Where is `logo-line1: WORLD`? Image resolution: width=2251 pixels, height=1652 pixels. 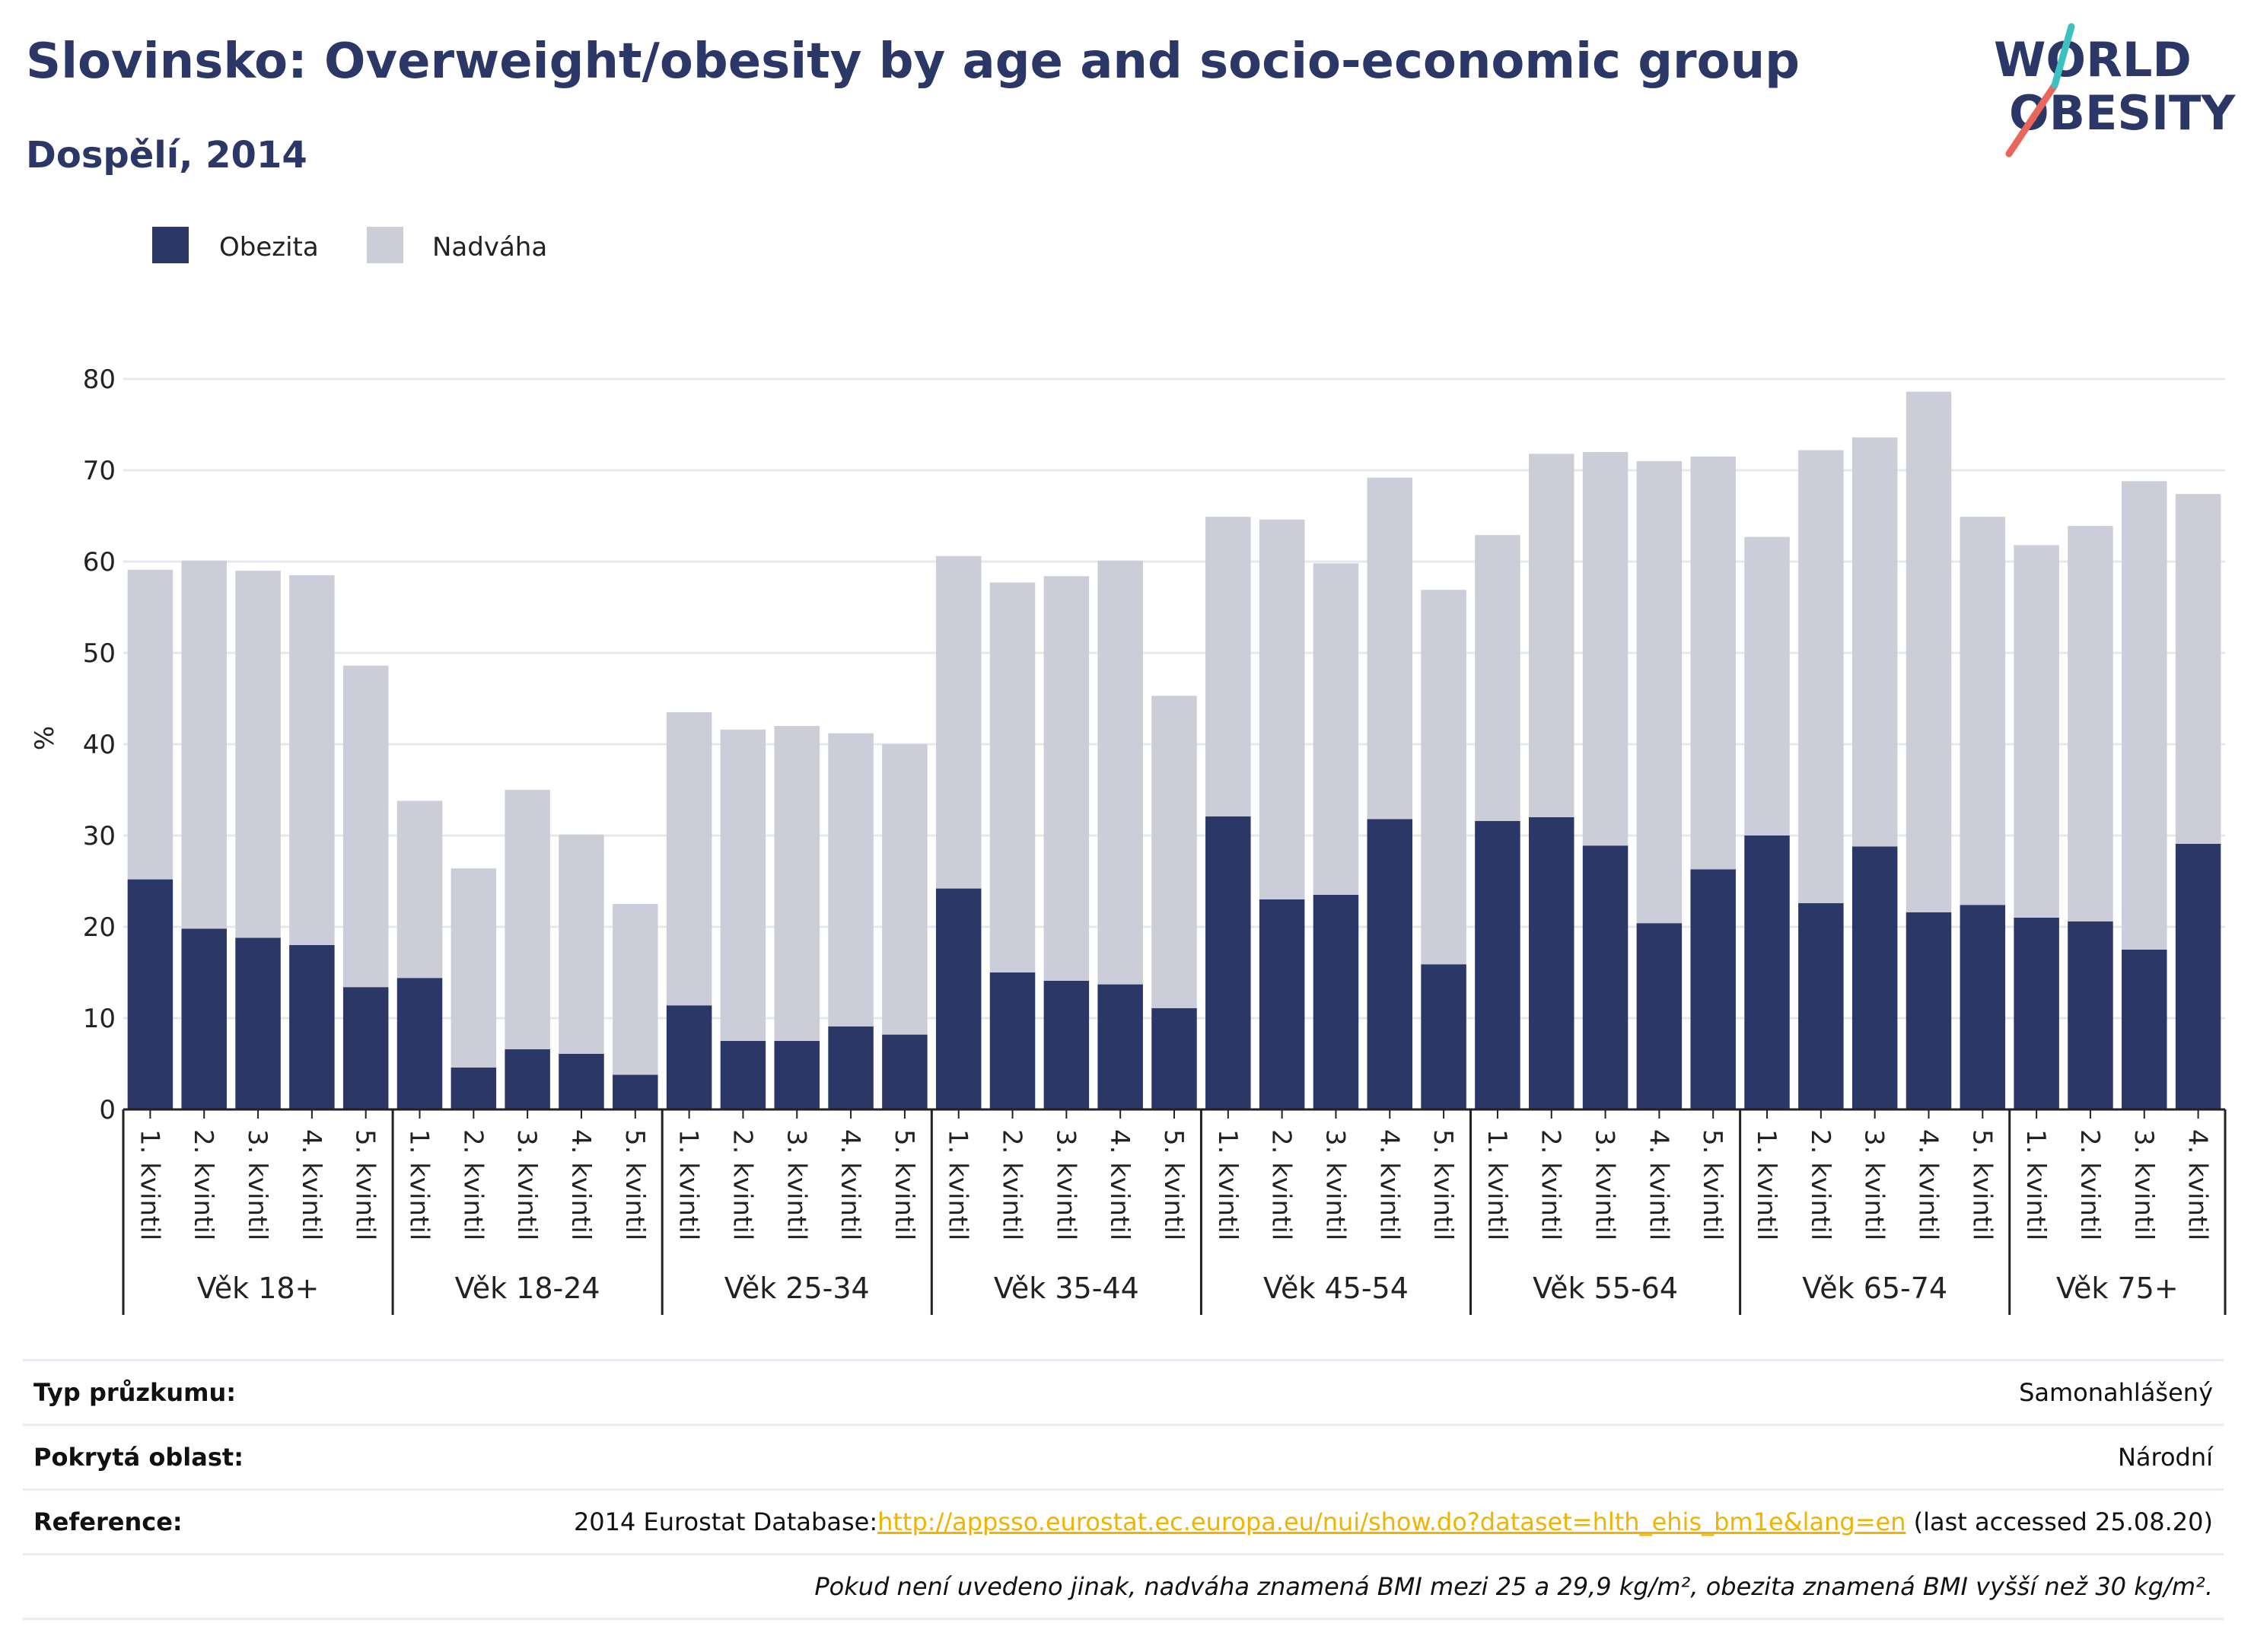
logo-line1: WORLD is located at coordinates (2093, 60).